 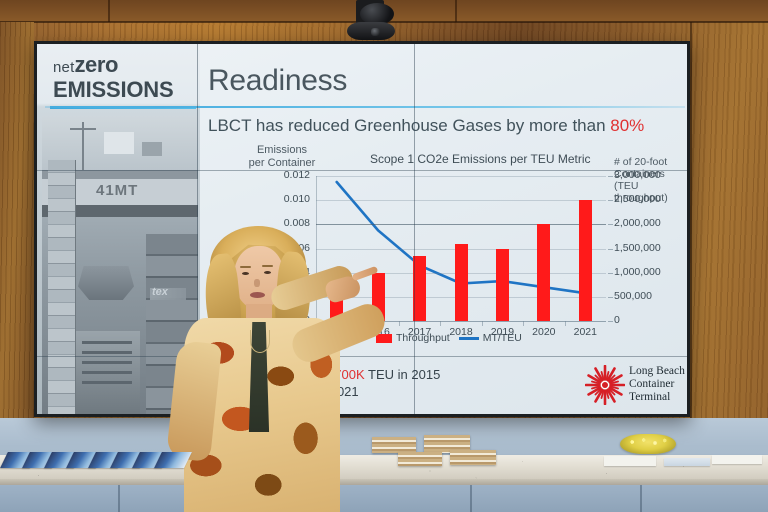 What do you see at coordinates (152, 149) in the screenshot?
I see `photo-crane-box` at bounding box center [152, 149].